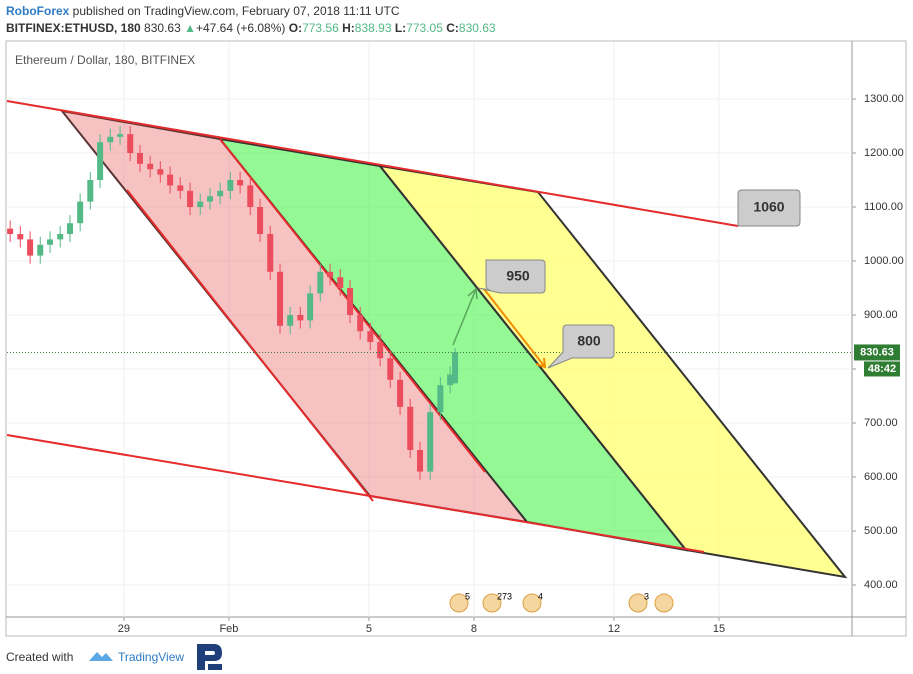 Image resolution: width=913 pixels, height=674 pixels. I want to click on y-tick-label: 700.00, so click(881, 423).